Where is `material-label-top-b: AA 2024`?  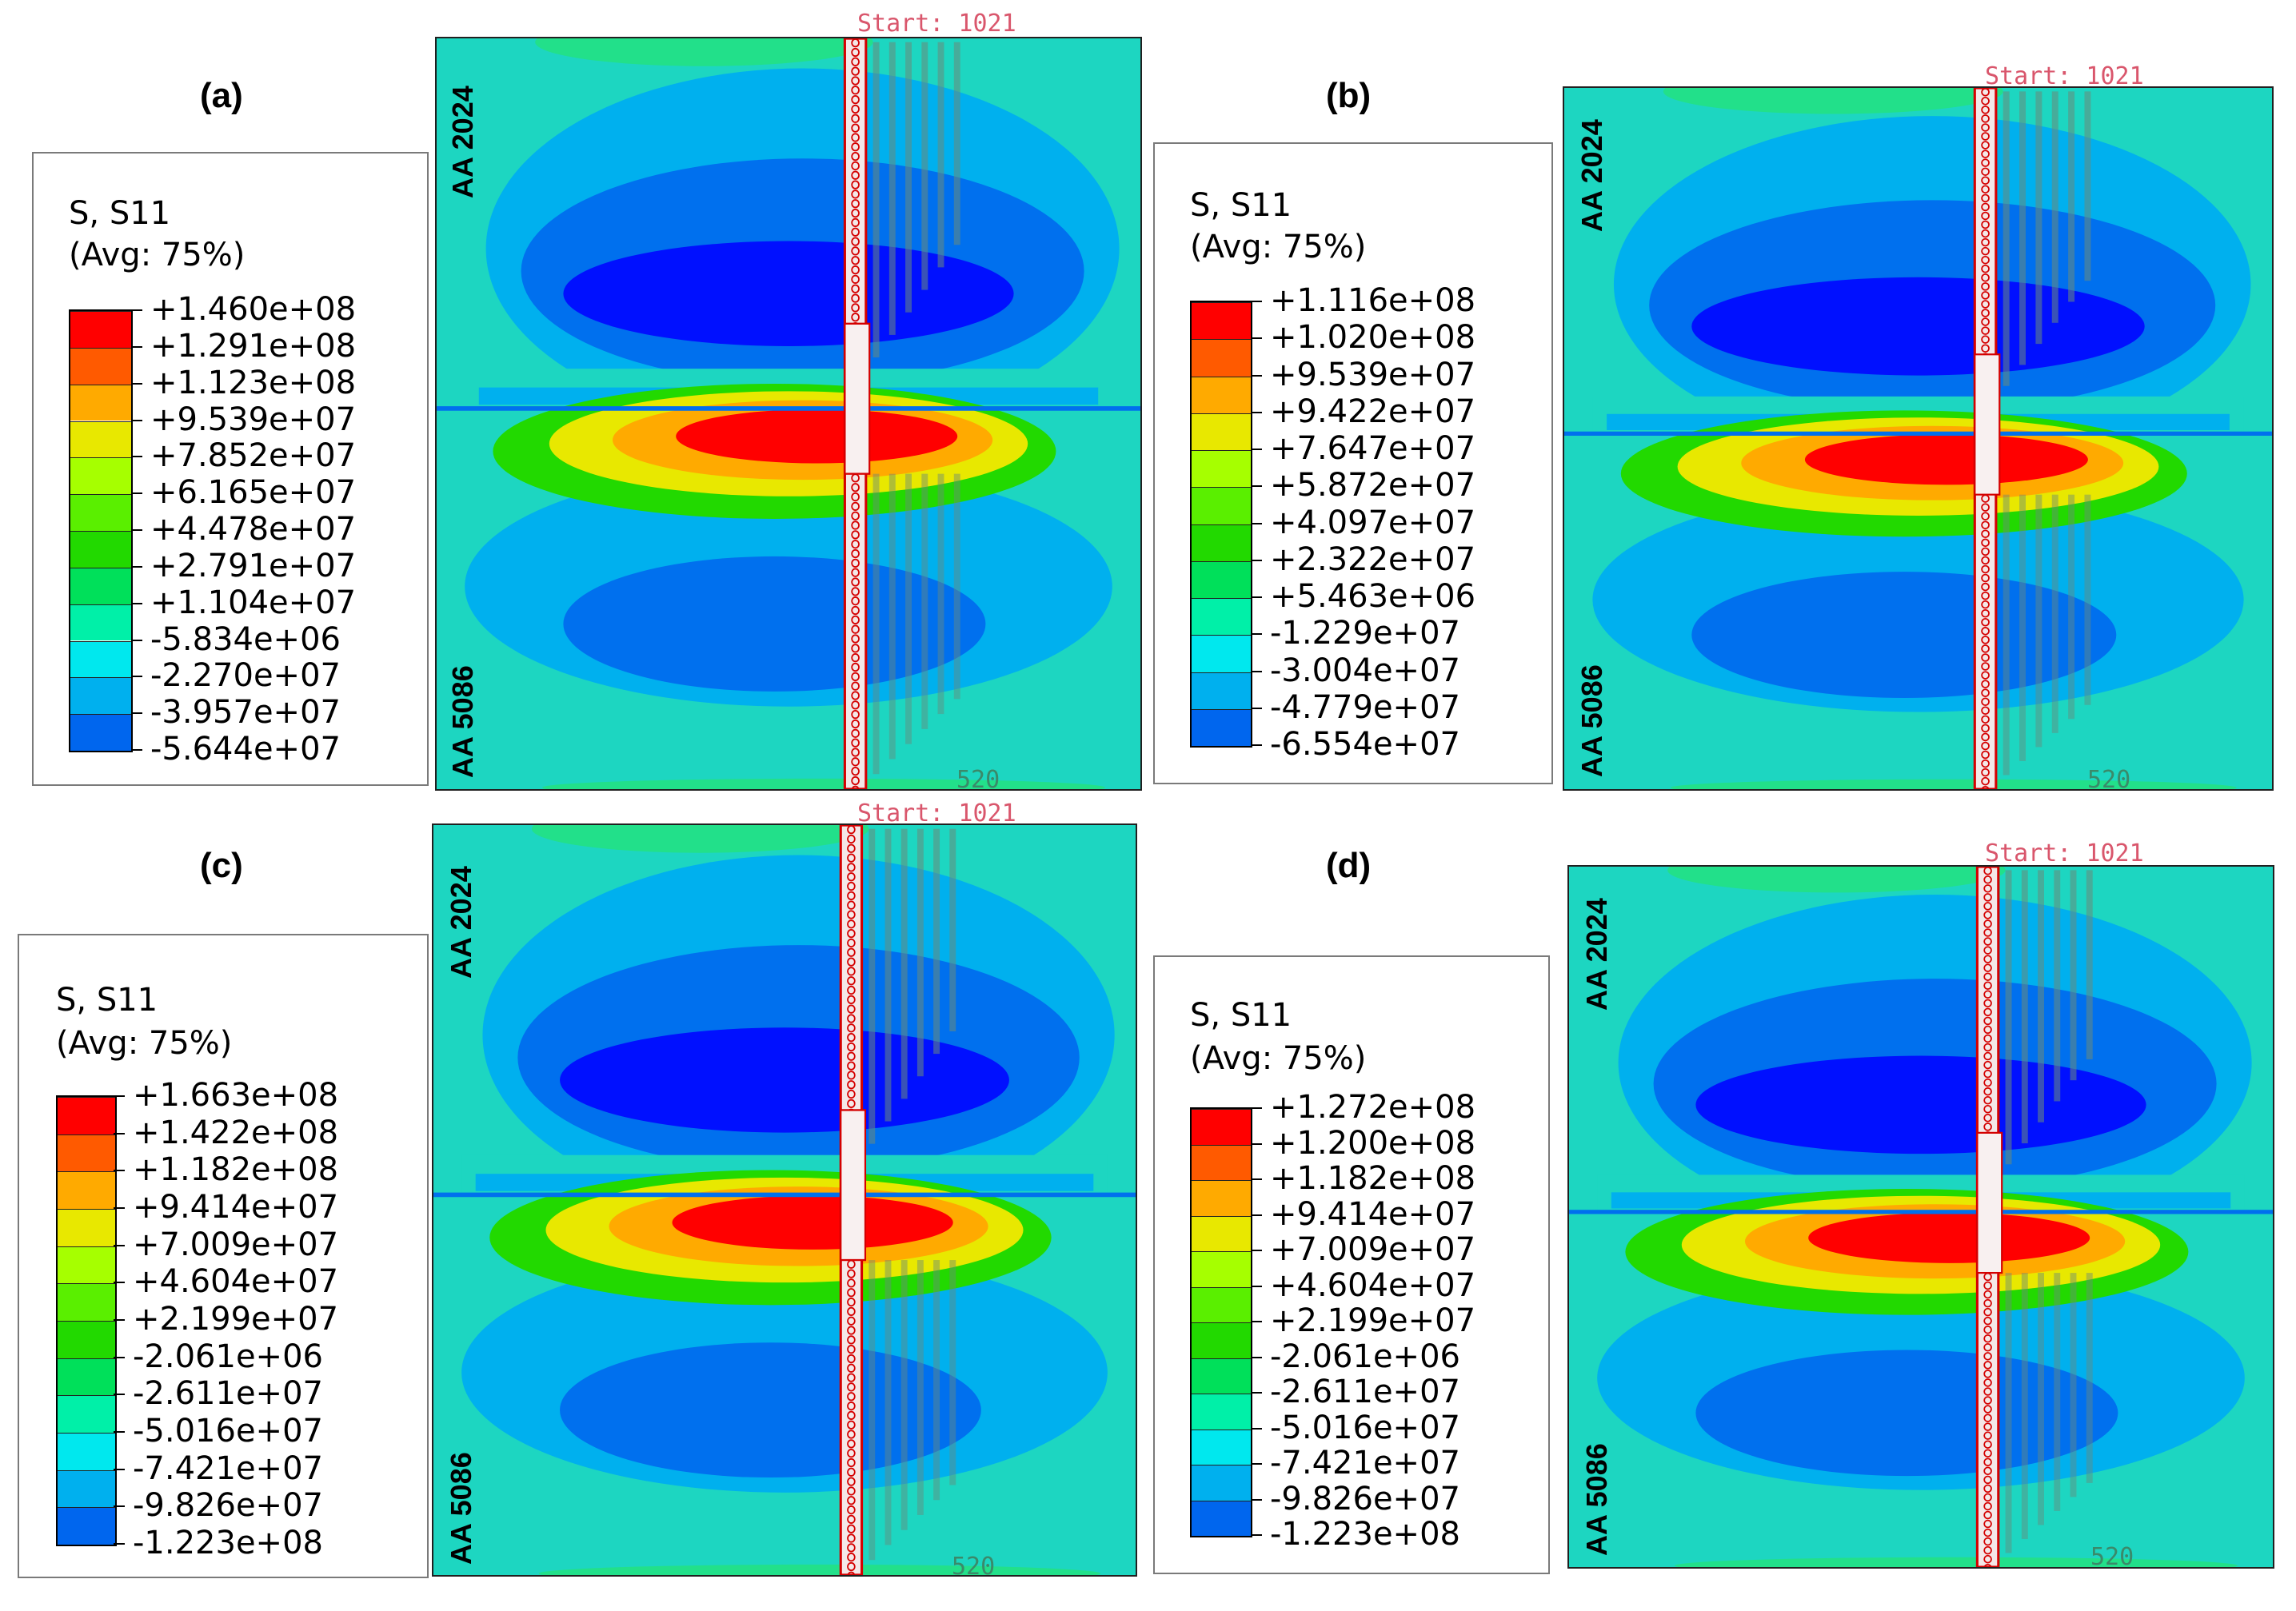
material-label-top-b: AA 2024 is located at coordinates (1592, 175).